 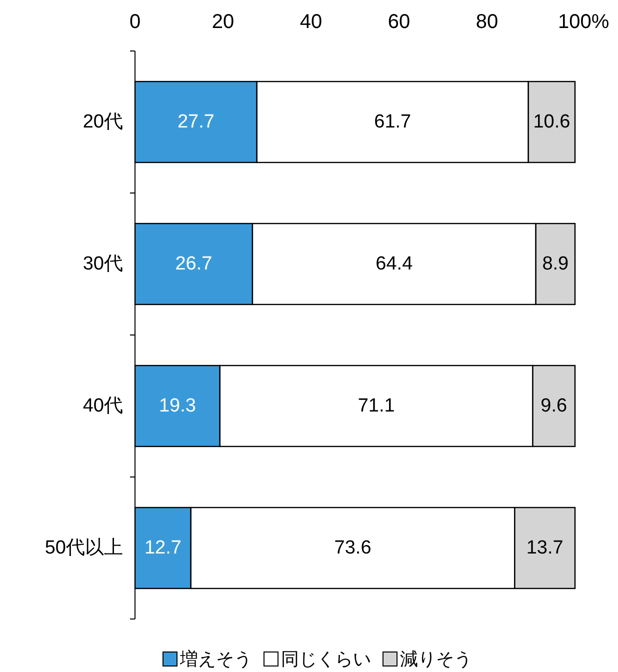 What do you see at coordinates (326, 659) in the screenshot?
I see `legend-label: 同じくらい` at bounding box center [326, 659].